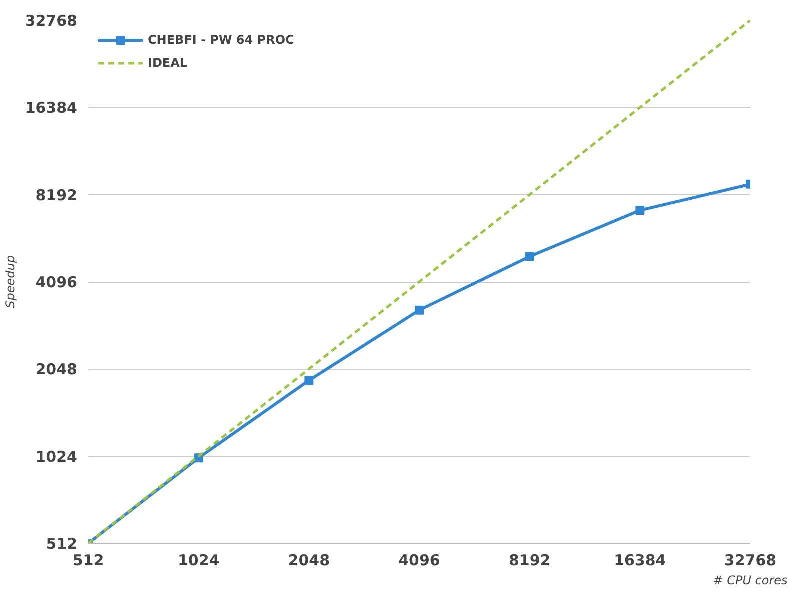  Describe the element at coordinates (51, 108) in the screenshot. I see `y-tick-label: 16384` at that location.